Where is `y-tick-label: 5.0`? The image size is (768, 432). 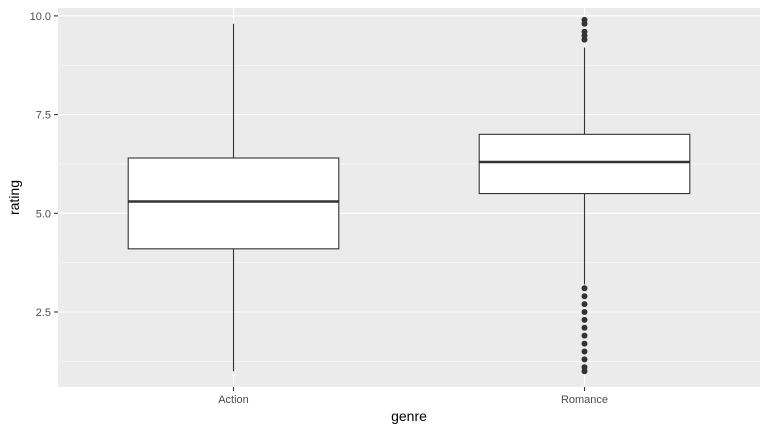
y-tick-label: 5.0 is located at coordinates (43, 214).